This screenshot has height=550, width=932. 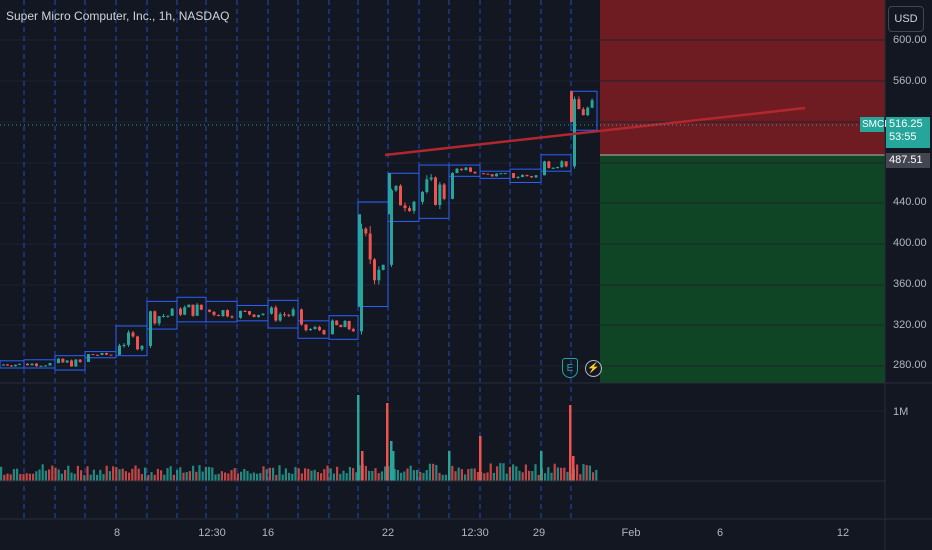 I want to click on price-label: 440.00, so click(x=910, y=202).